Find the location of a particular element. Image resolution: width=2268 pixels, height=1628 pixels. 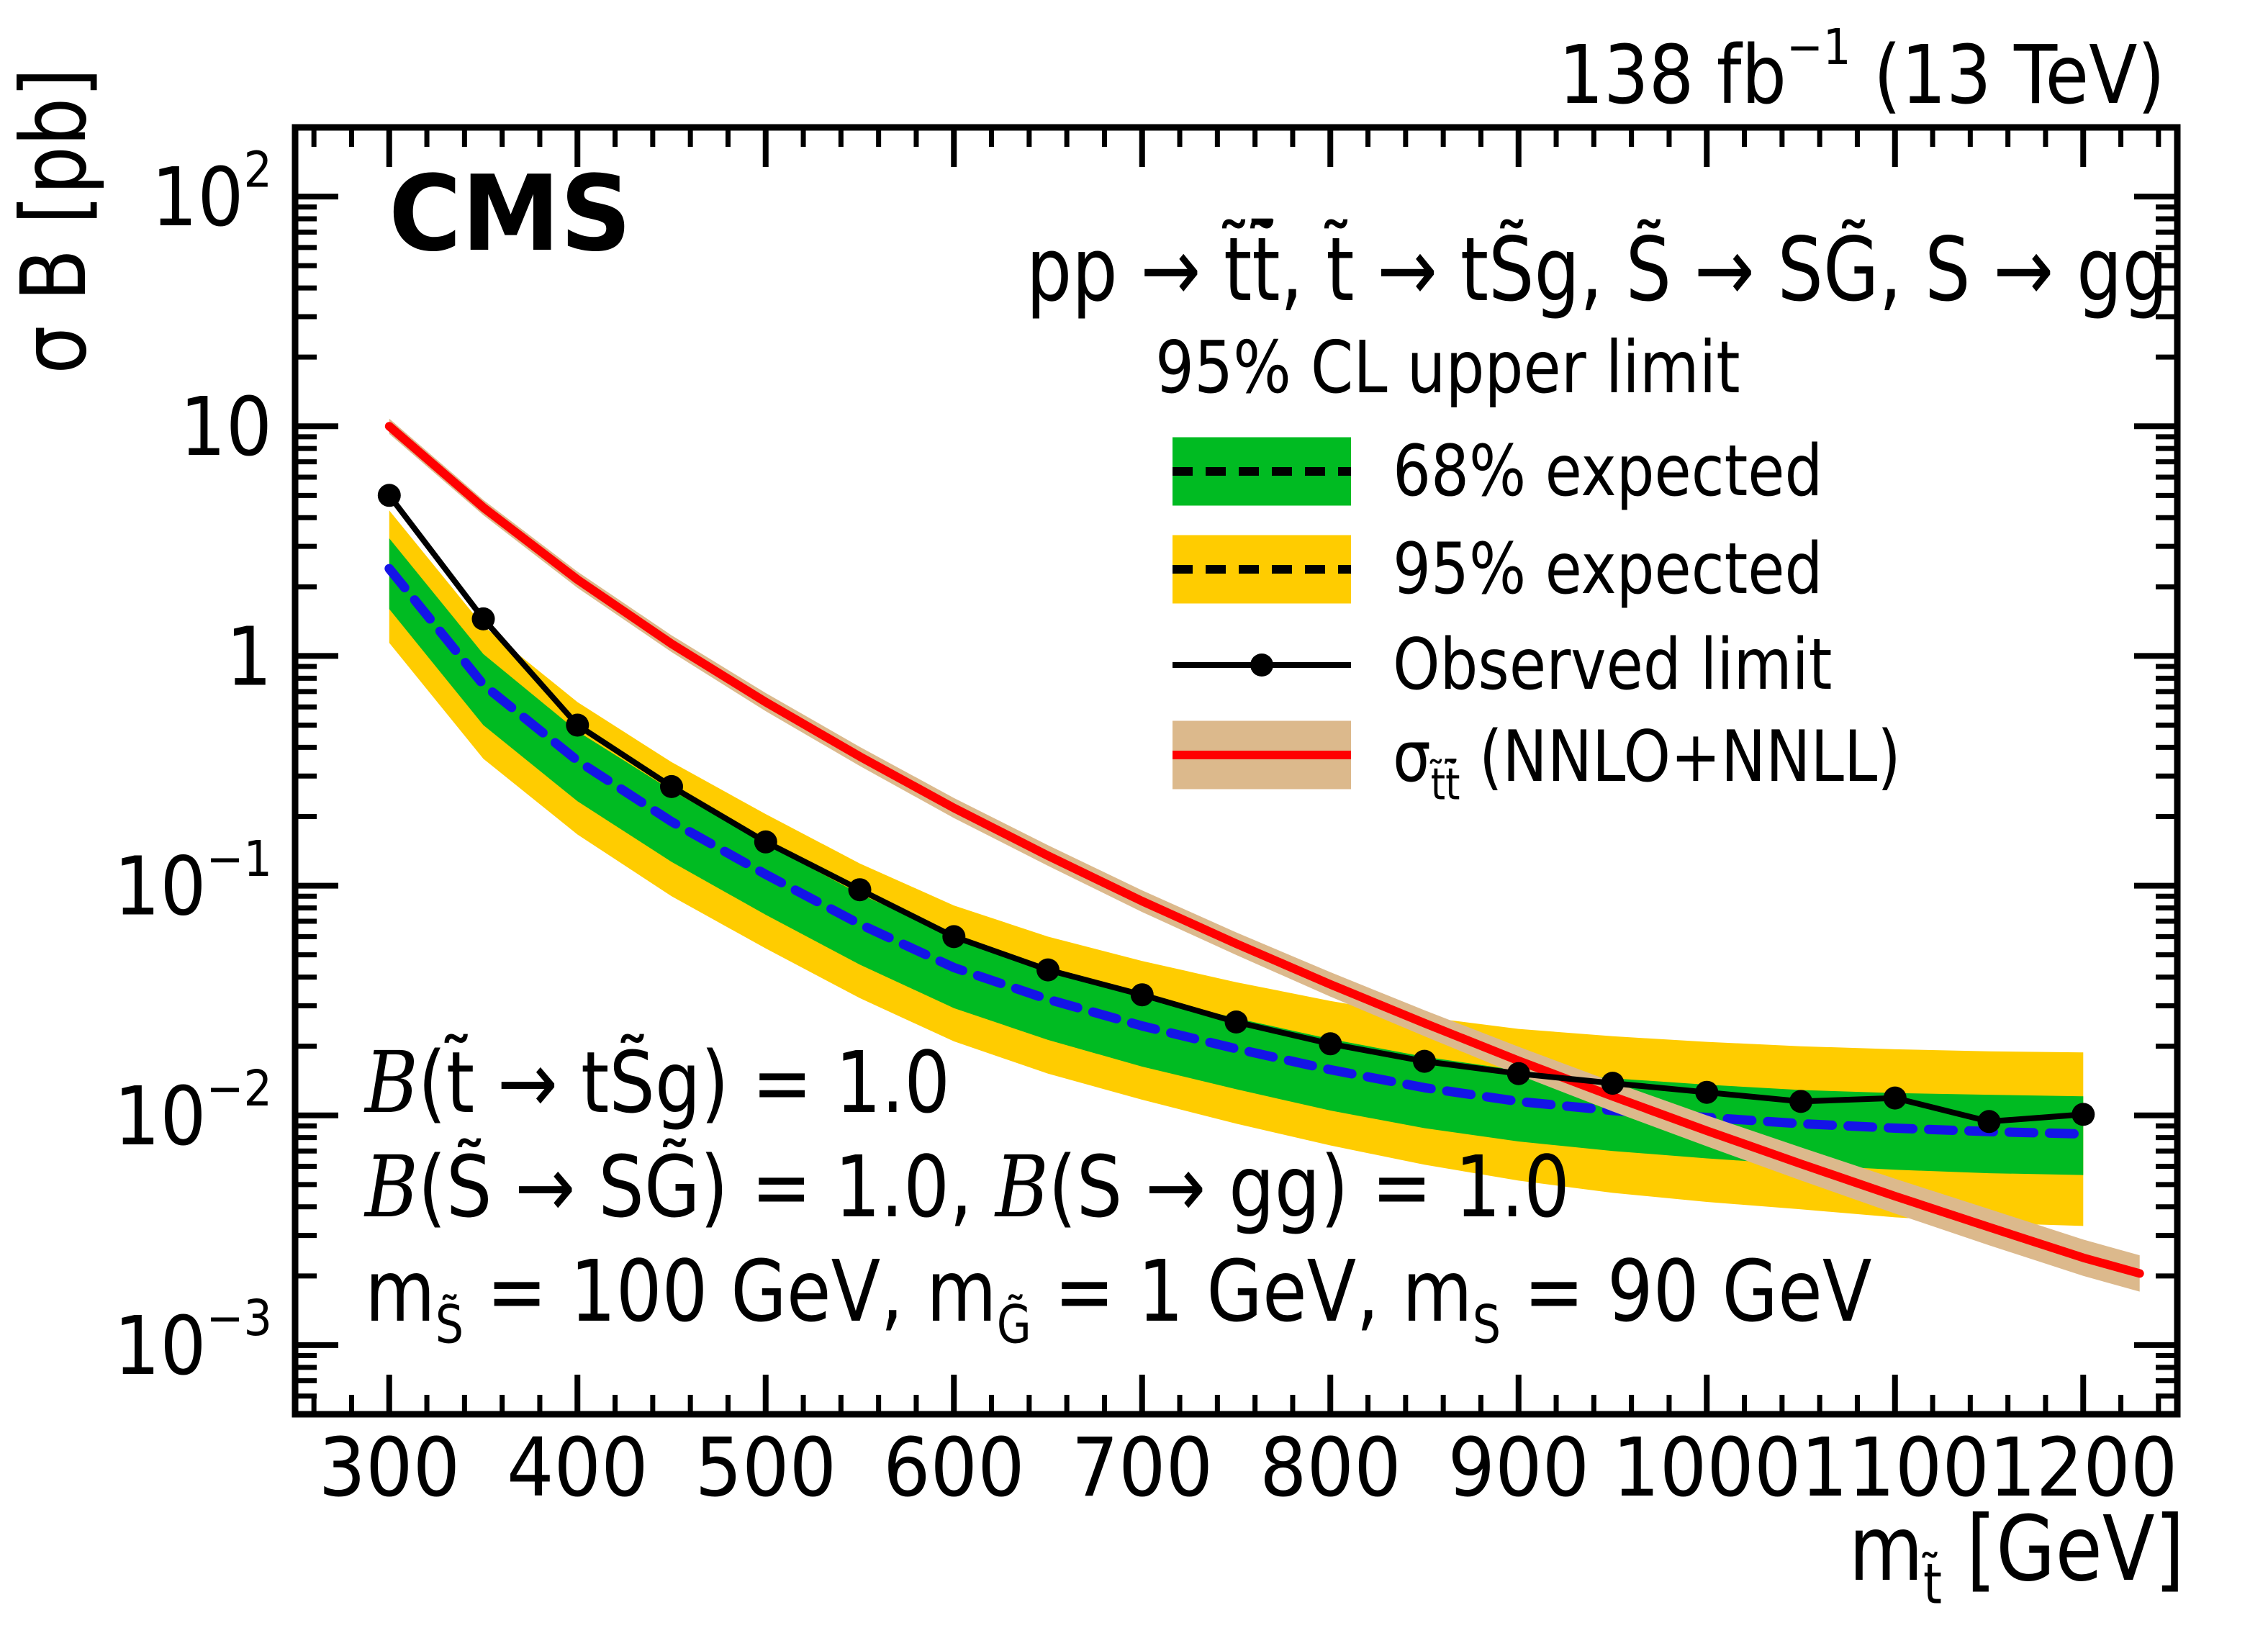

x-tick-label: 500 is located at coordinates (766, 1468).